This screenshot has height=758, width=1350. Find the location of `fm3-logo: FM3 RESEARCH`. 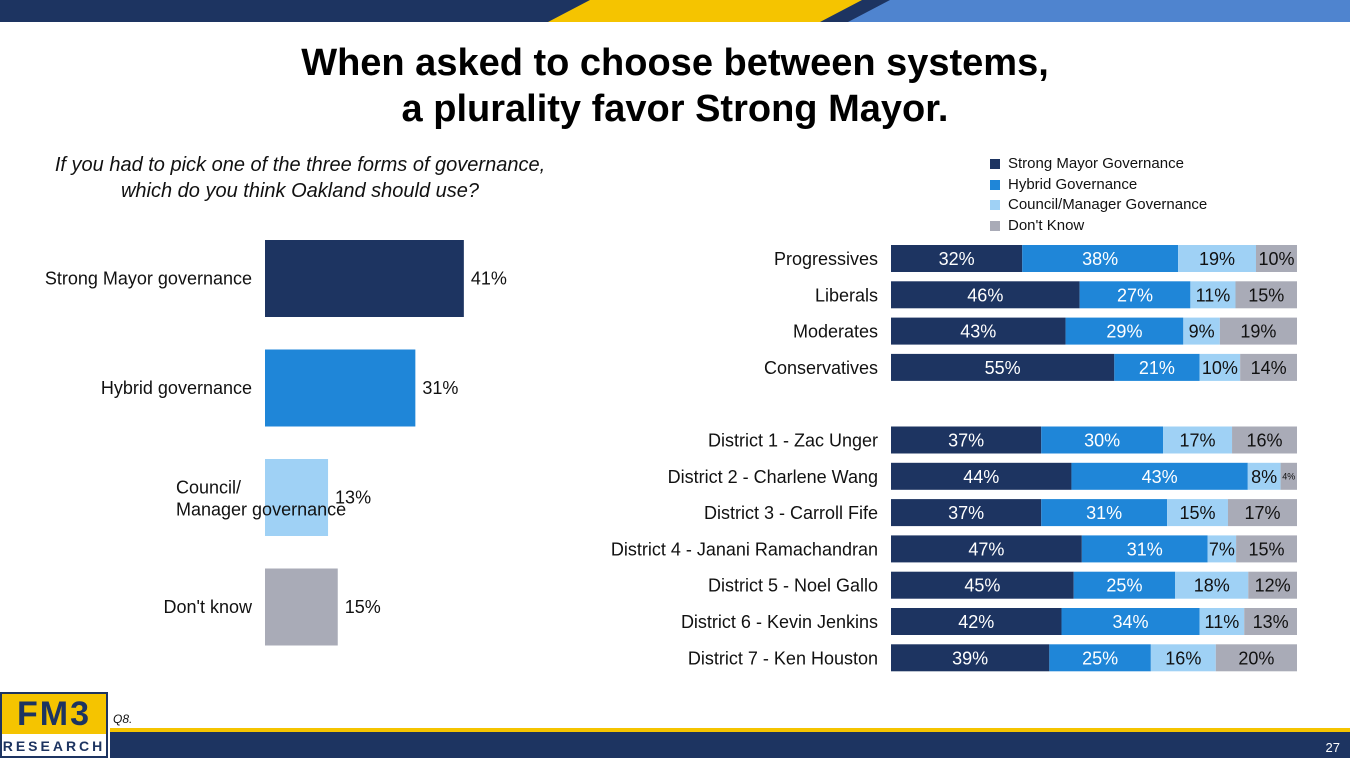

fm3-logo: FM3 RESEARCH is located at coordinates (54, 725).